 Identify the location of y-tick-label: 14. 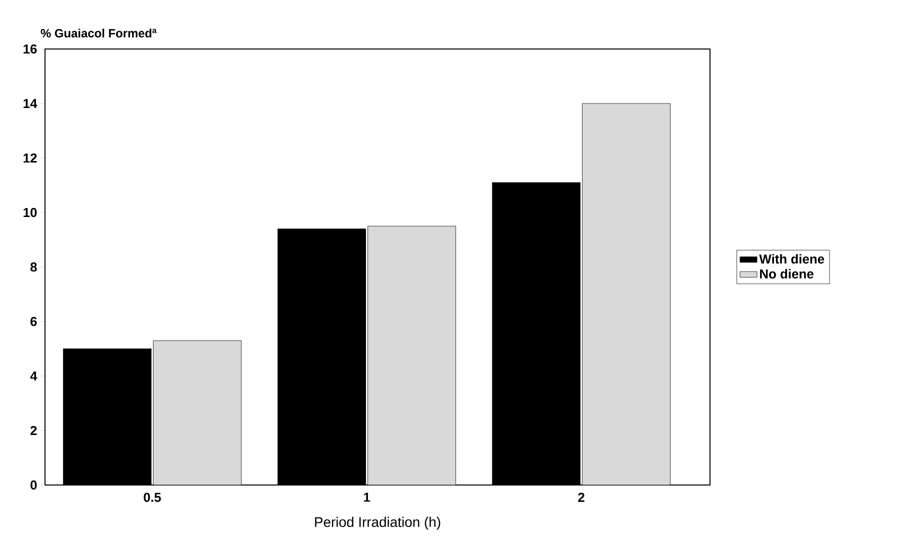
(31, 103).